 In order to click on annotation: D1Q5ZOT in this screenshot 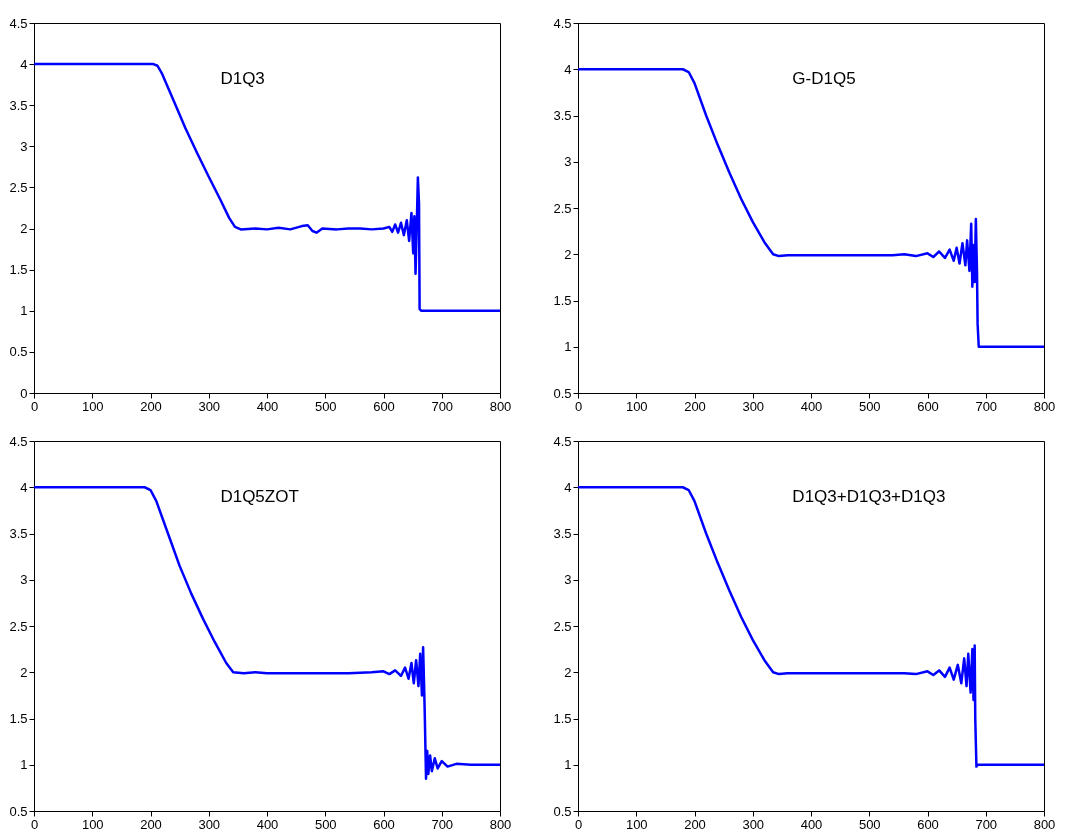, I will do `click(259, 496)`.